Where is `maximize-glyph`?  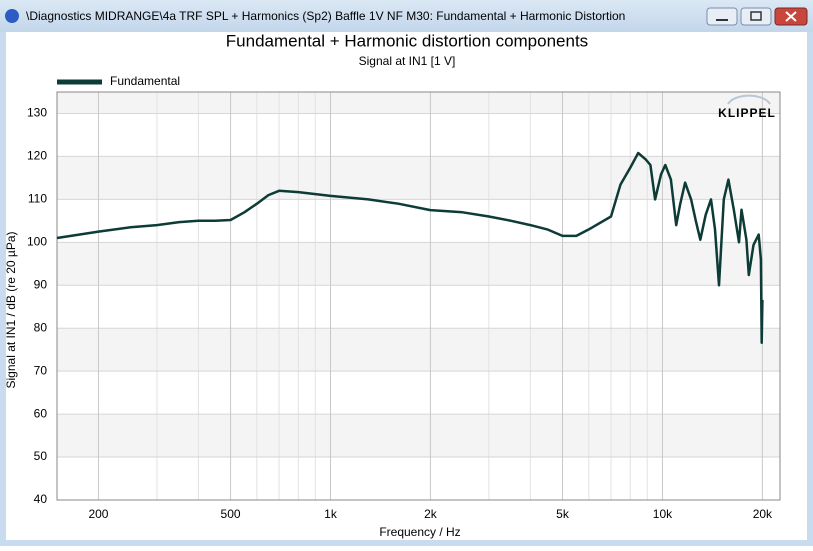 maximize-glyph is located at coordinates (756, 16).